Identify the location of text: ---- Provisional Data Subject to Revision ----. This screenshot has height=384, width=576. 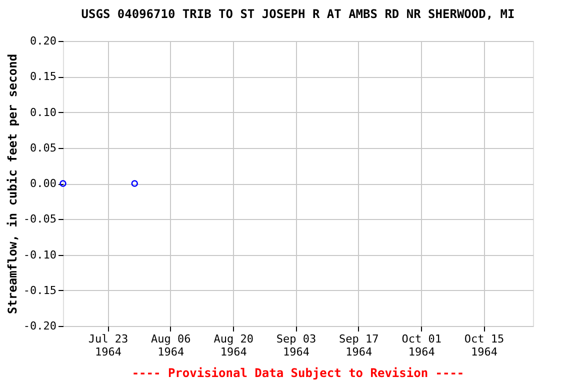
(298, 373).